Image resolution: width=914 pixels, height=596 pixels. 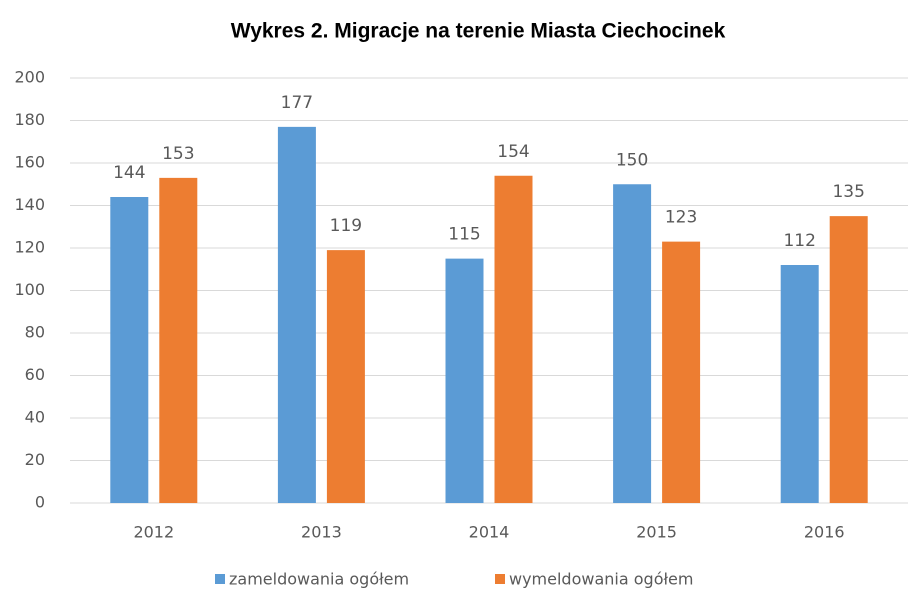 I want to click on x-tick-label: 2012, so click(x=153, y=532).